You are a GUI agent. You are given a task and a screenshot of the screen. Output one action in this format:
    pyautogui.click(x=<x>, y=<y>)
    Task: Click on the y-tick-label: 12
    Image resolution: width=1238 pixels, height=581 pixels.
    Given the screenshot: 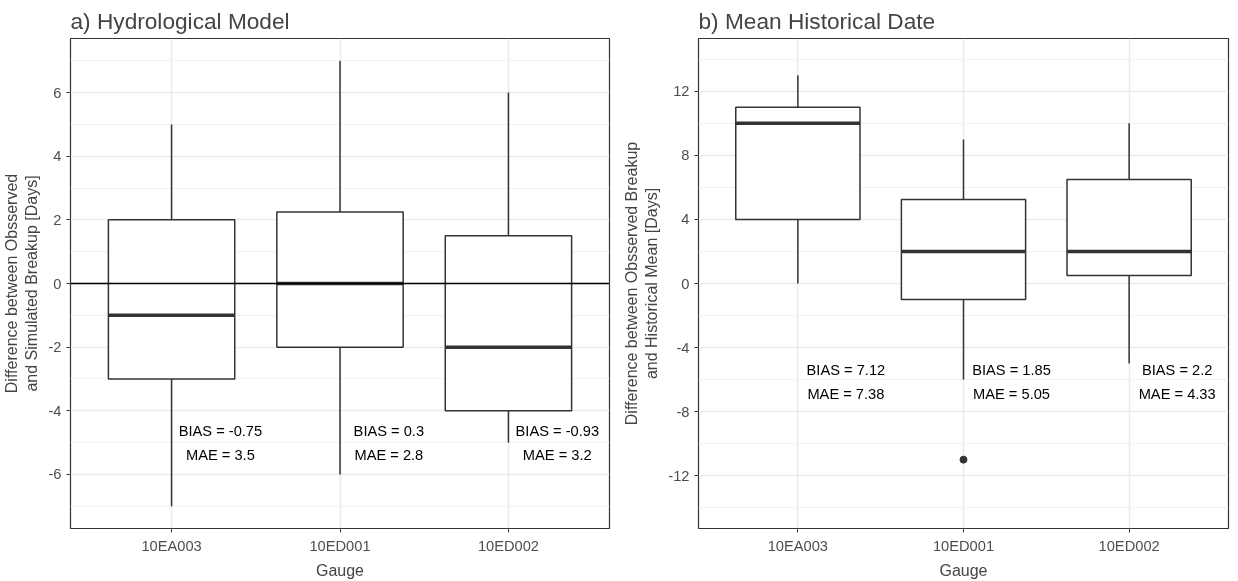 What is the action you would take?
    pyautogui.click(x=681, y=91)
    